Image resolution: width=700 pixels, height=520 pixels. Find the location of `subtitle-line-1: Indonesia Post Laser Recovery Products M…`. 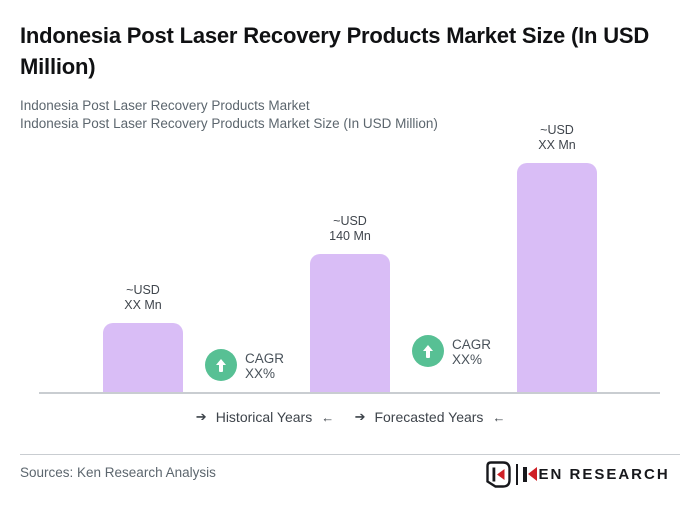

subtitle-line-1: Indonesia Post Laser Recovery Products M… is located at coordinates (165, 105).